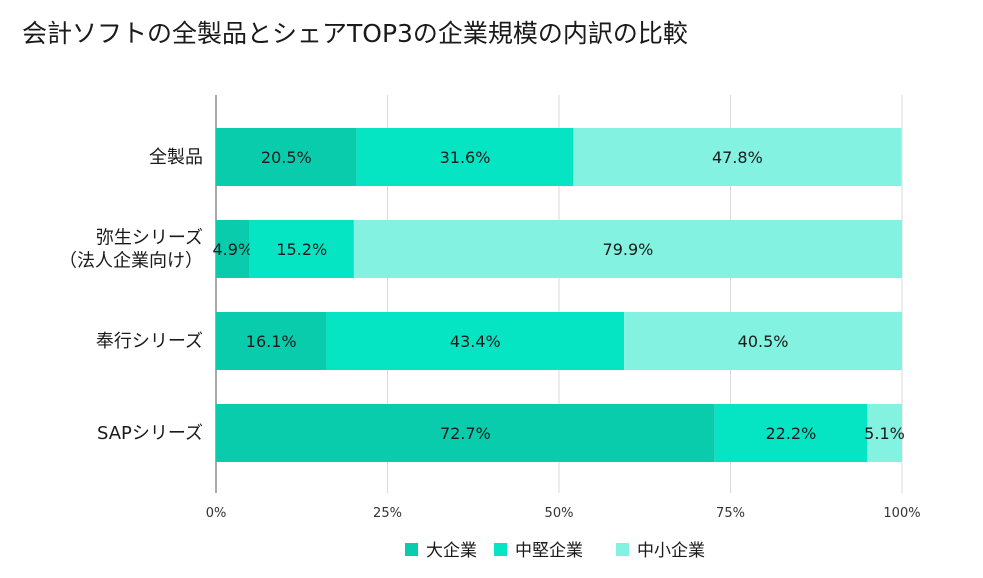 The height and width of the screenshot is (578, 983). I want to click on legend-label: 中小企業, so click(671, 551).